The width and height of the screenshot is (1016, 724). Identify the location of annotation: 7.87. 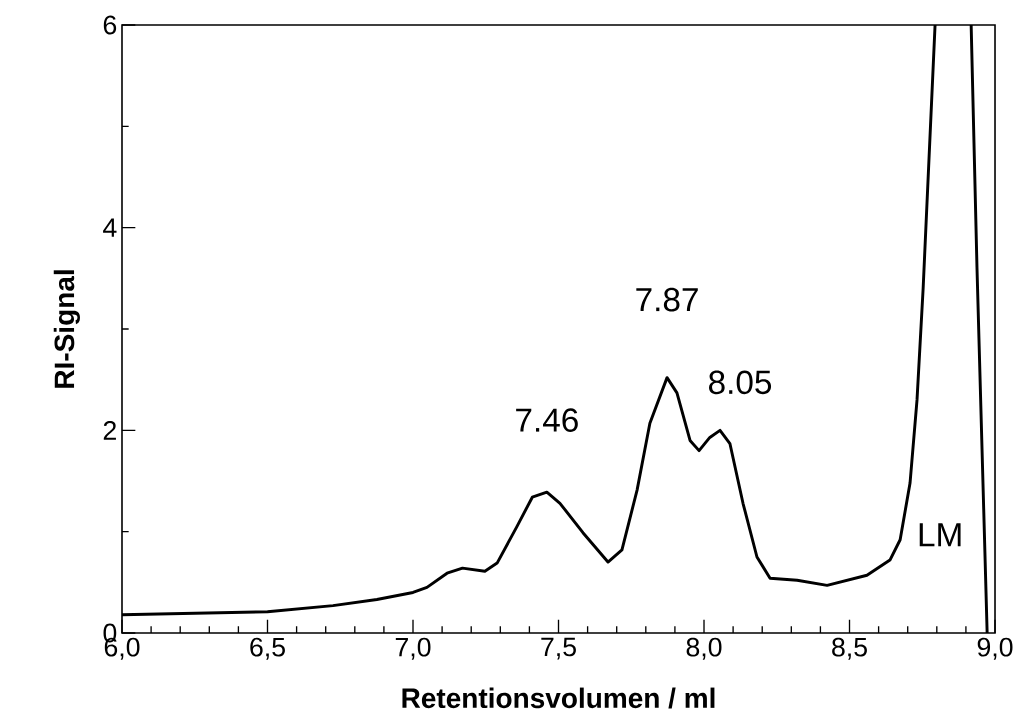
(667, 299).